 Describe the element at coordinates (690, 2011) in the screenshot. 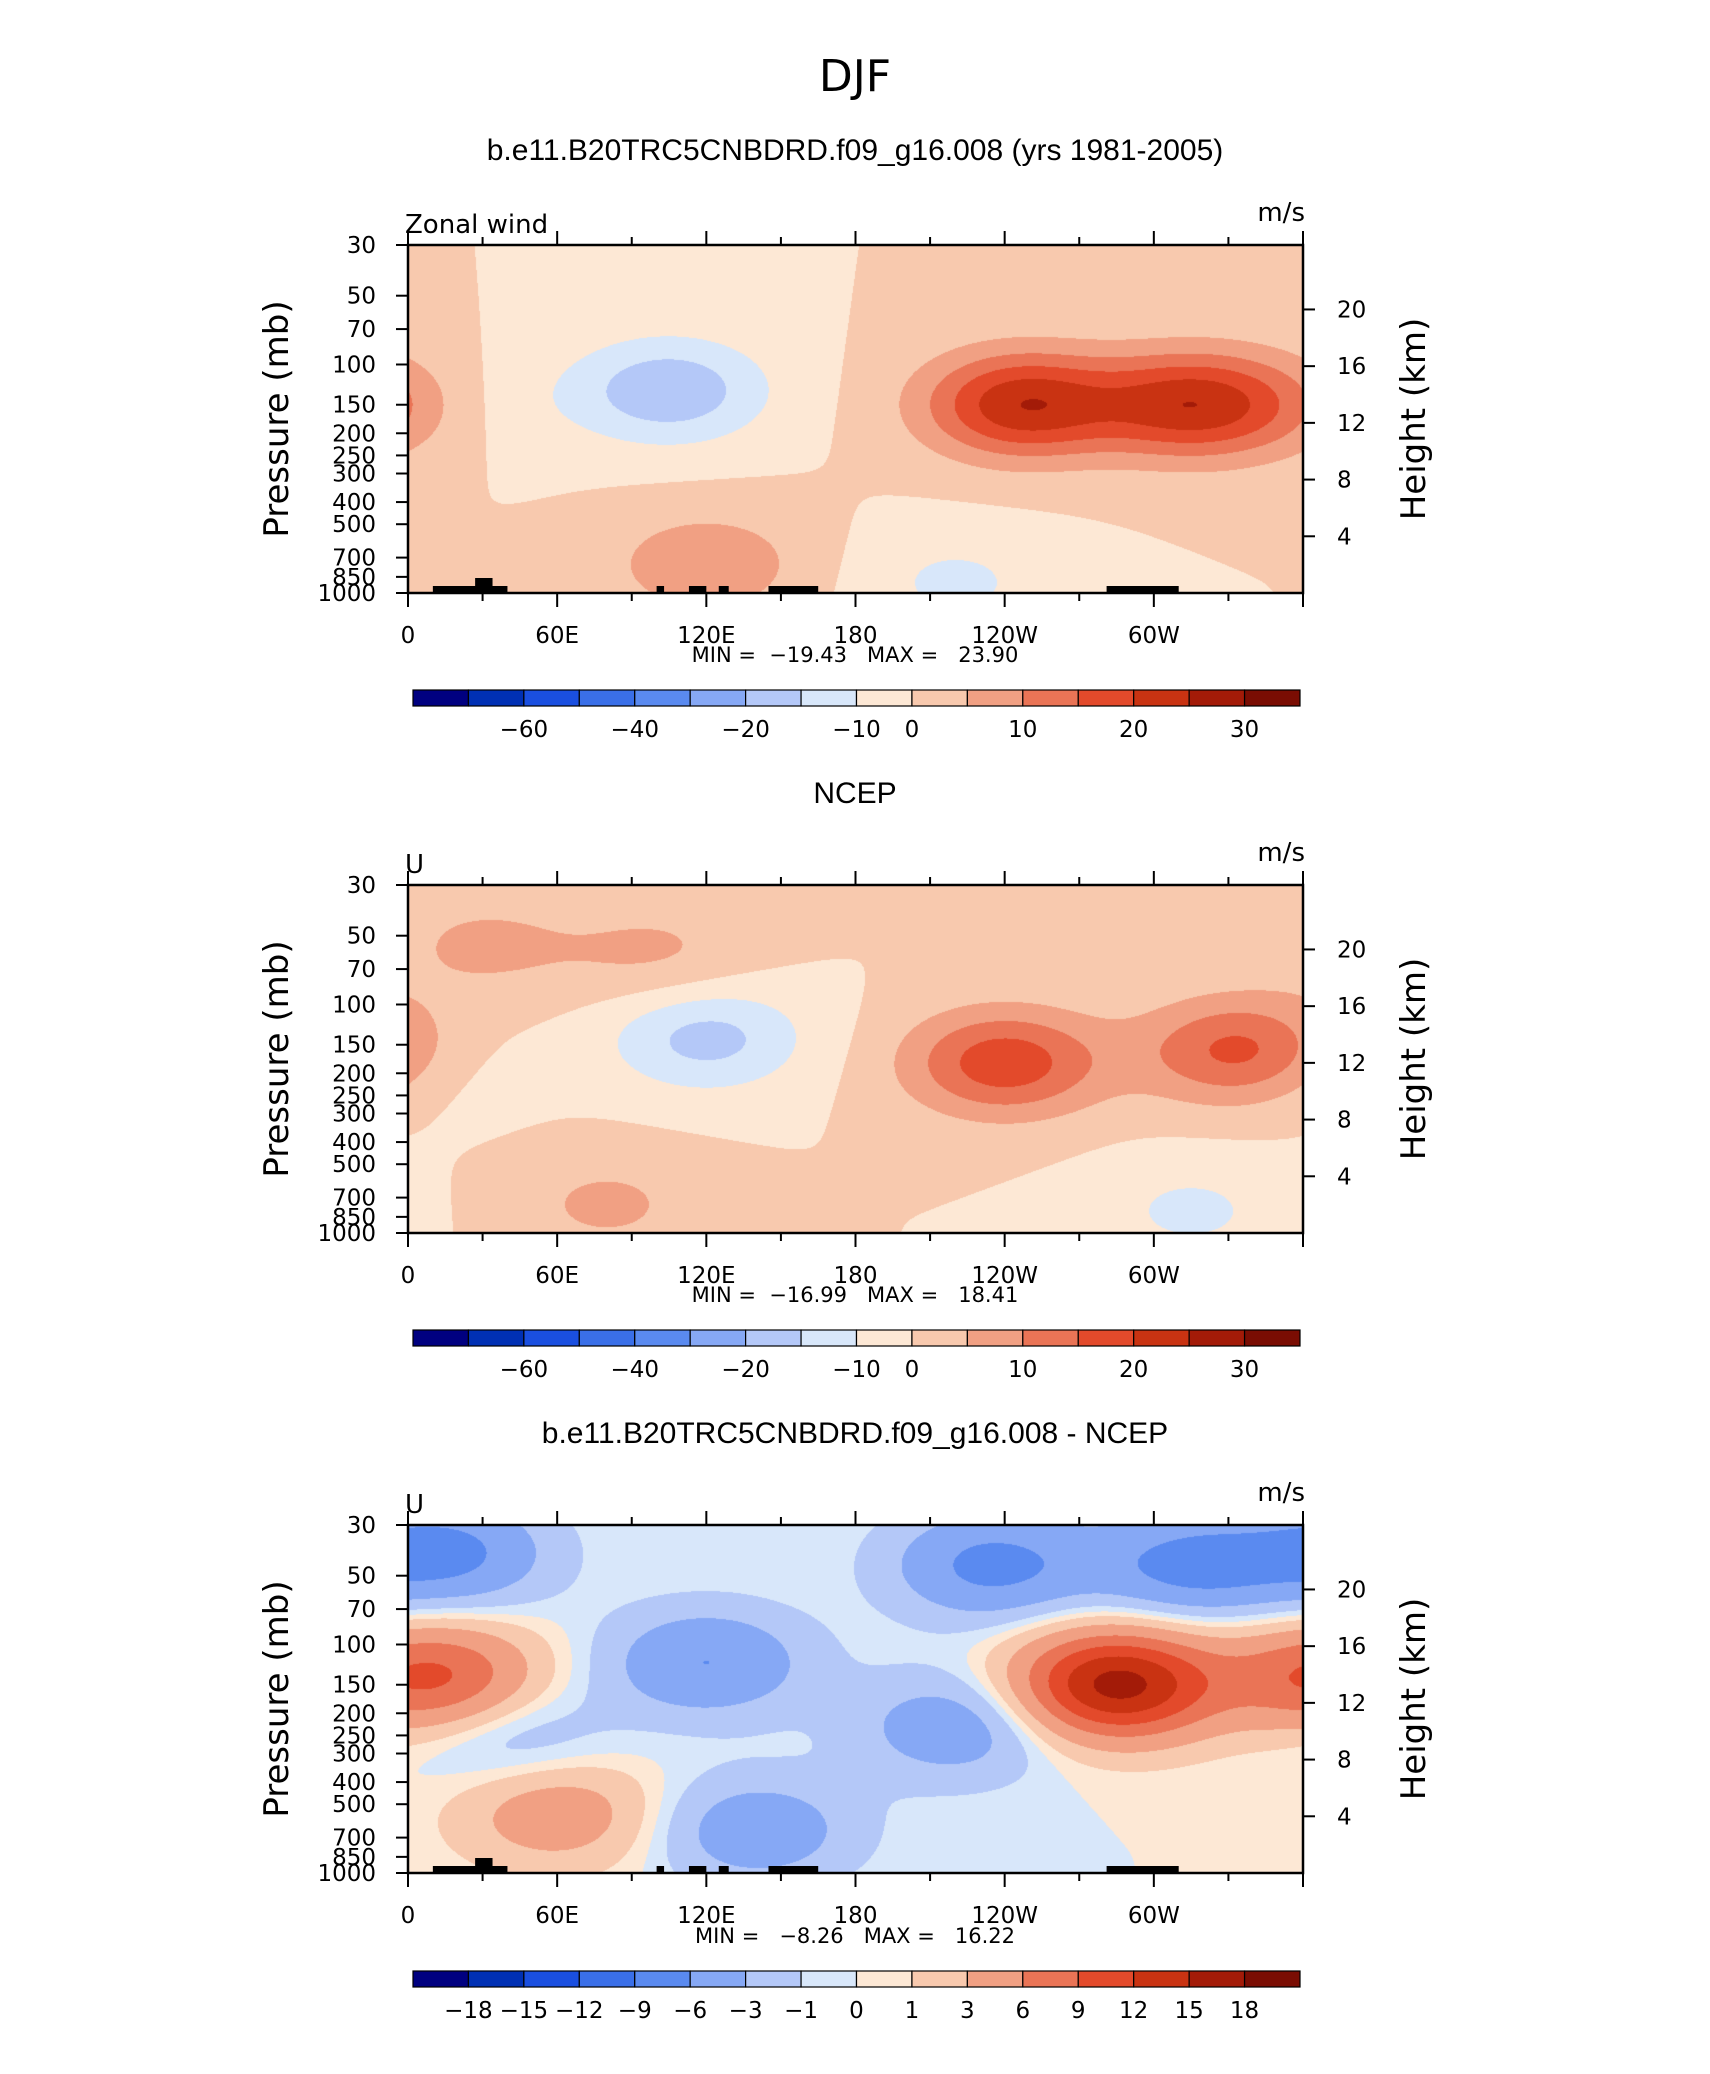

I see `colorbar-label: −6` at that location.